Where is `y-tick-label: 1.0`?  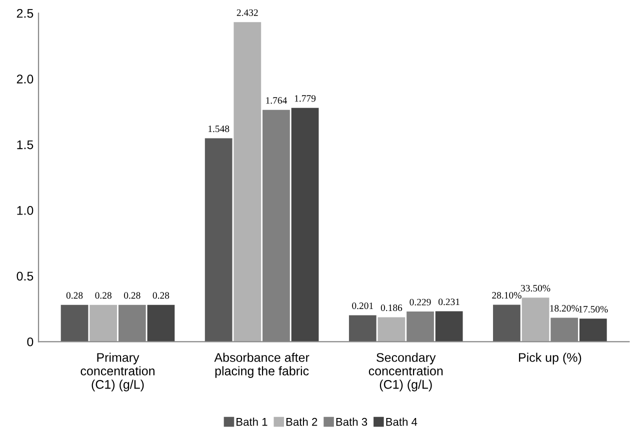 y-tick-label: 1.0 is located at coordinates (25, 210).